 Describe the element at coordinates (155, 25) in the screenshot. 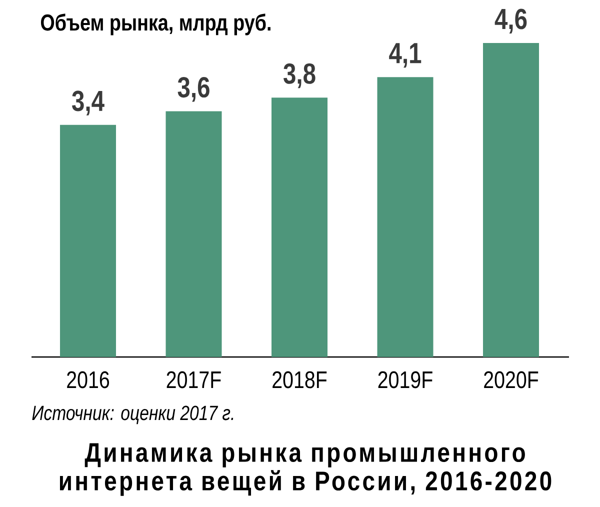

I see `y-axis-title: Объем рынка, млрд руб.` at that location.